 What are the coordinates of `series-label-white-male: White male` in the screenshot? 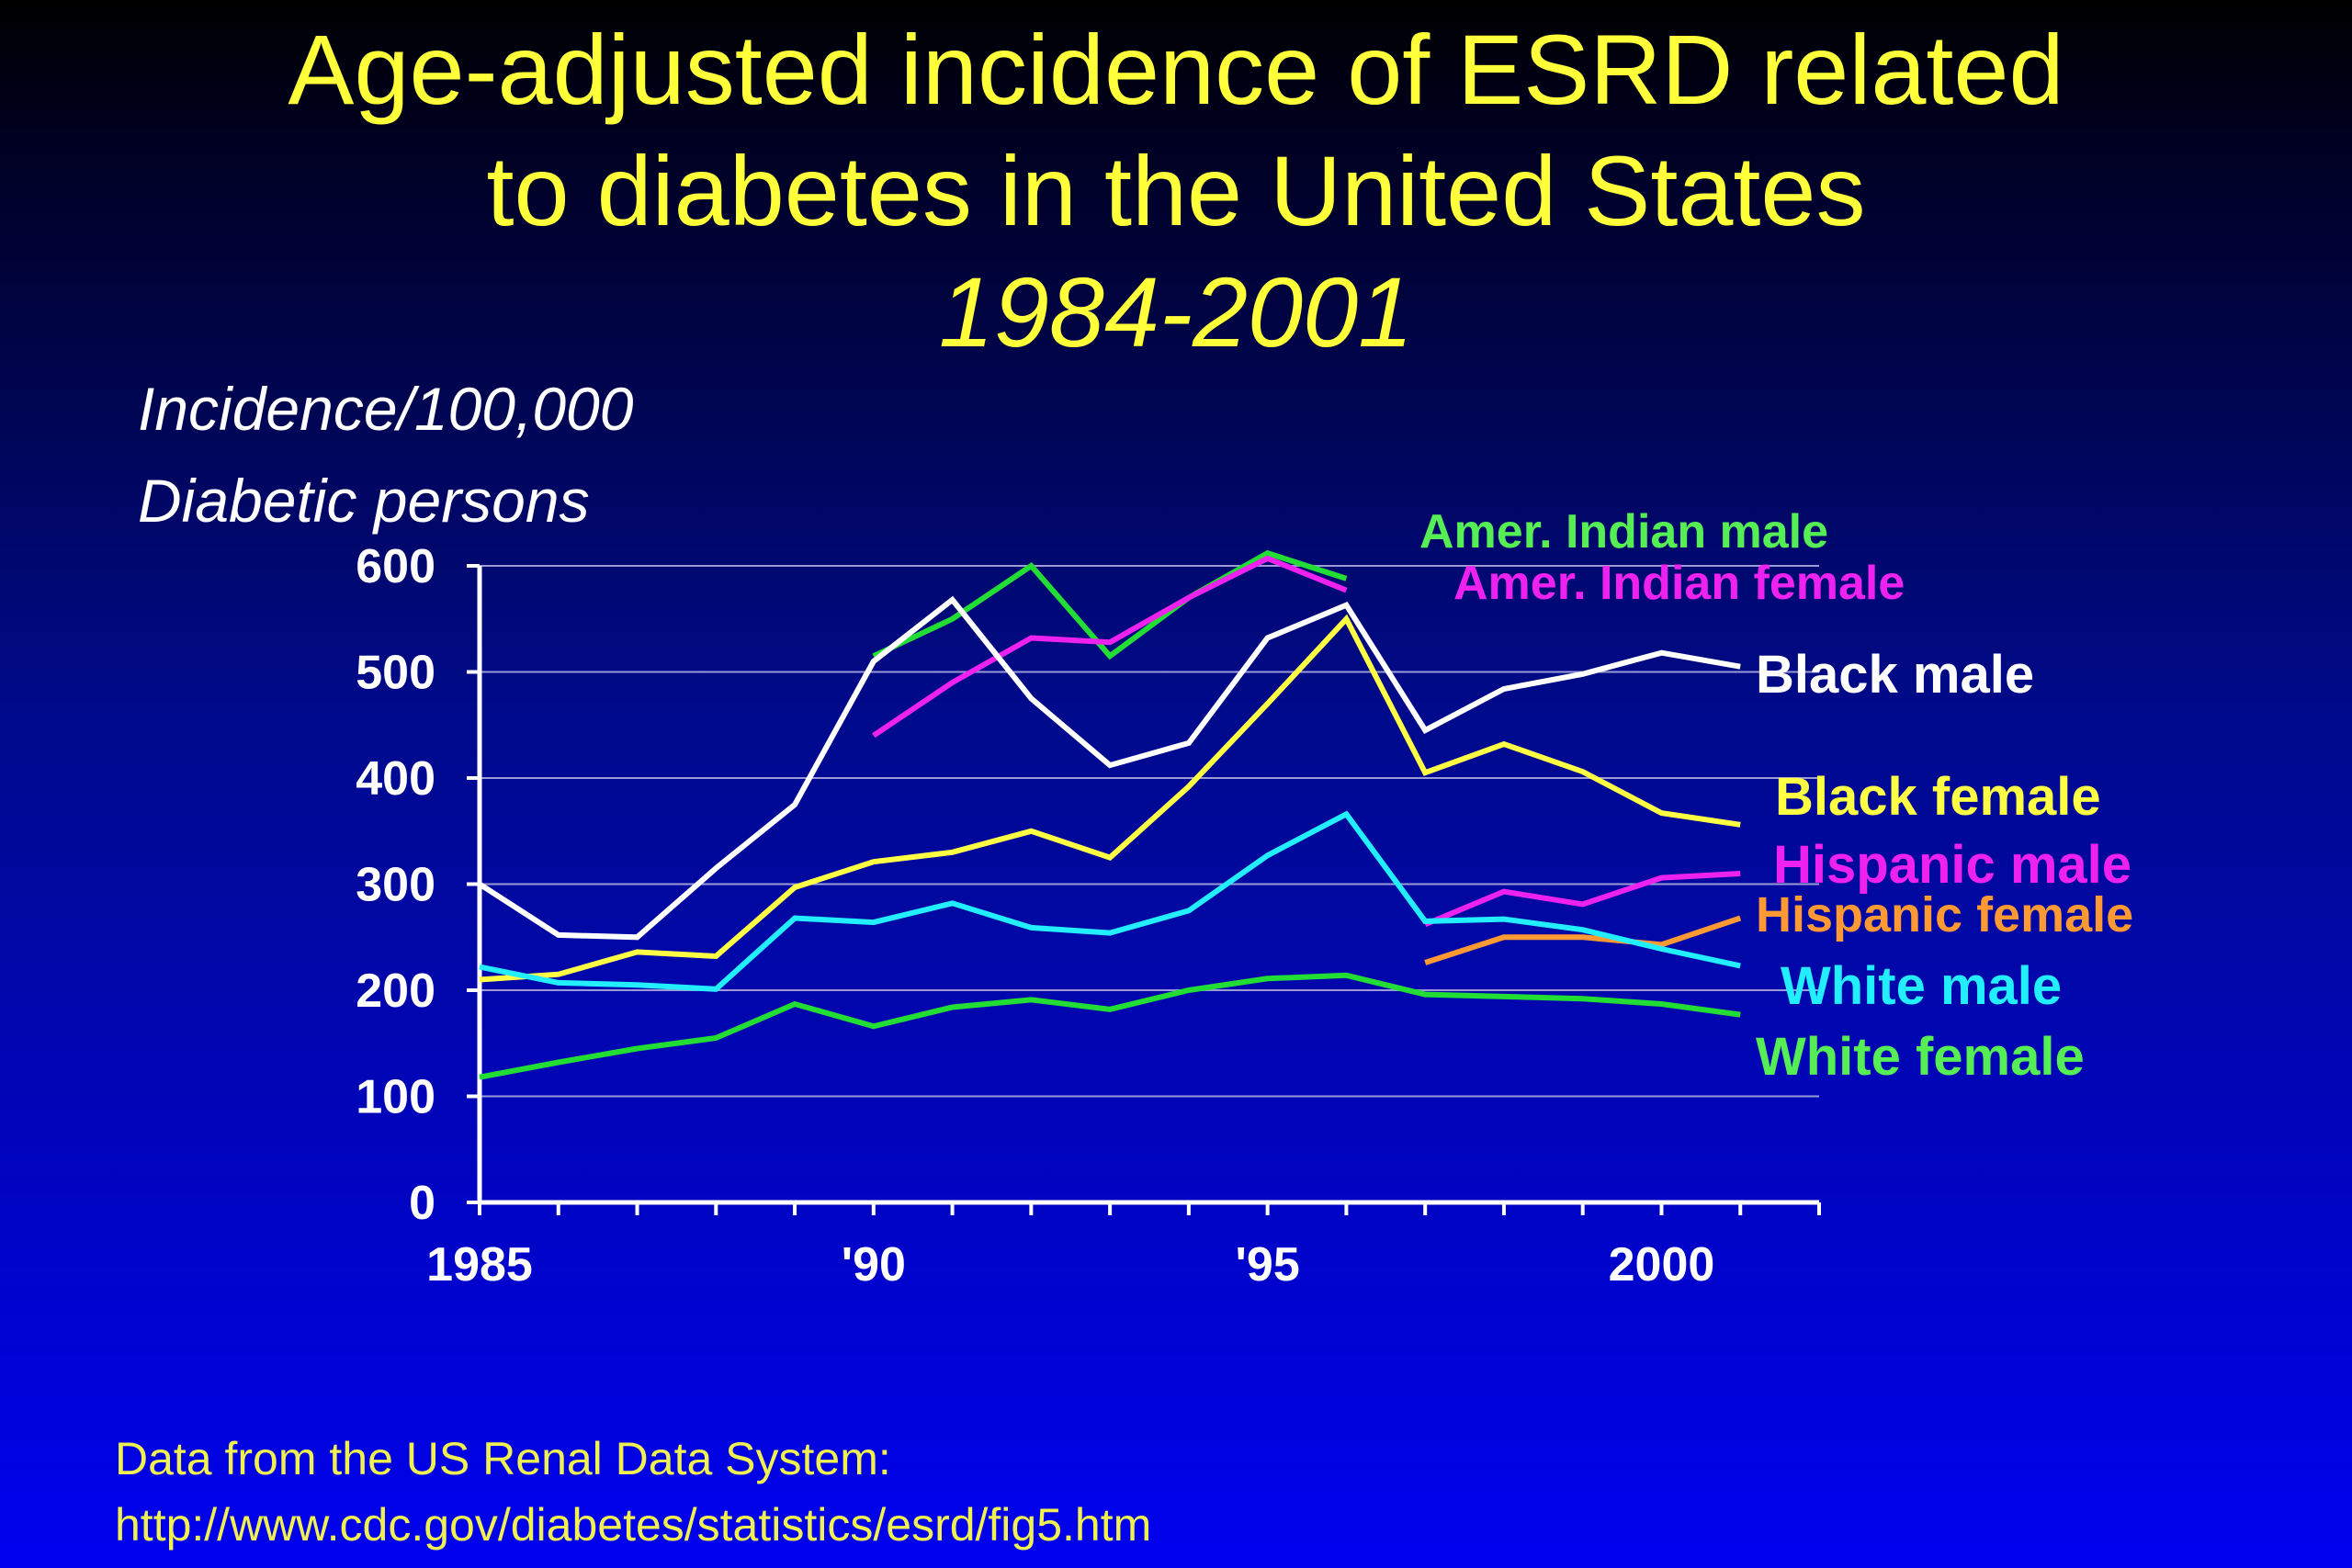 It's located at (1921, 986).